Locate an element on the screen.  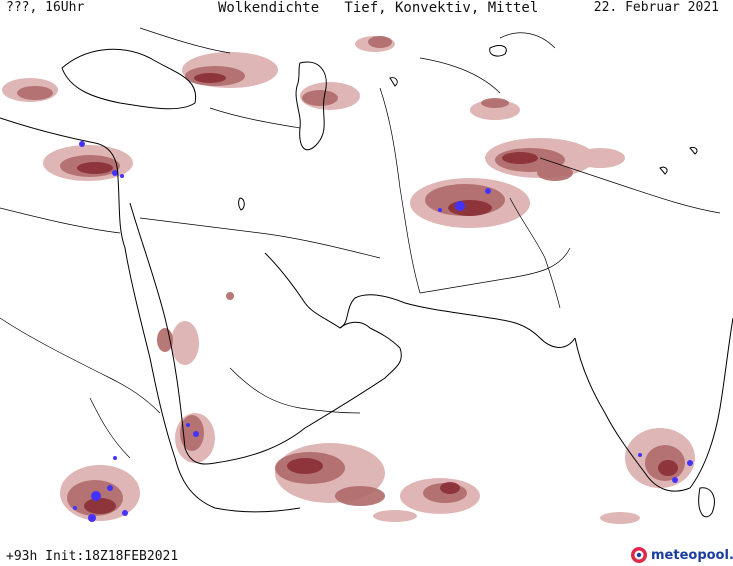
run-time-label: ???, 16Uhr is located at coordinates (45, 7).